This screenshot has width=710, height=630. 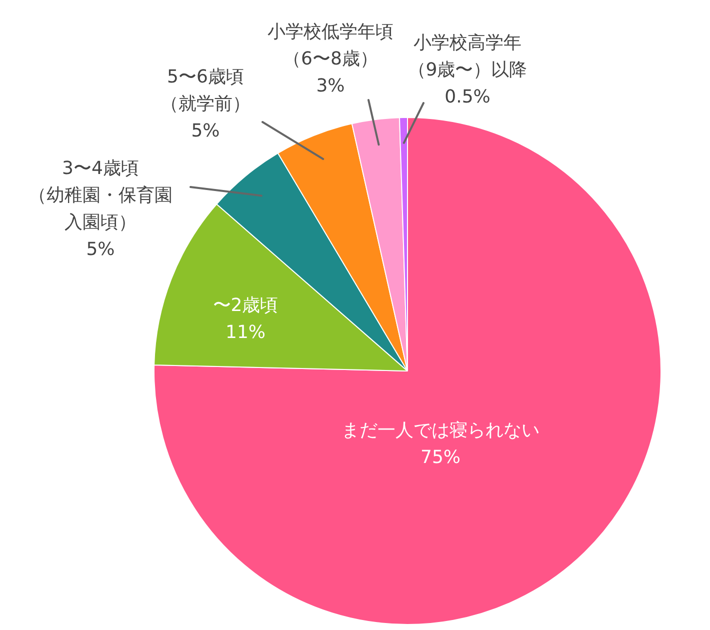 I want to click on data-label: 3%, so click(x=330, y=86).